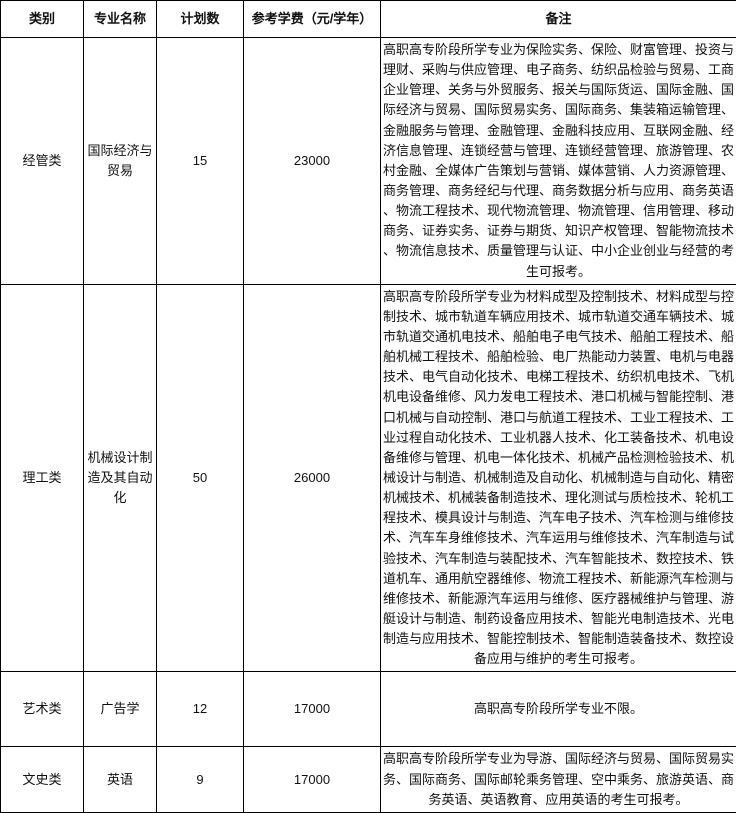 Image resolution: width=736 pixels, height=813 pixels. I want to click on cell-category: 艺术类, so click(42, 709).